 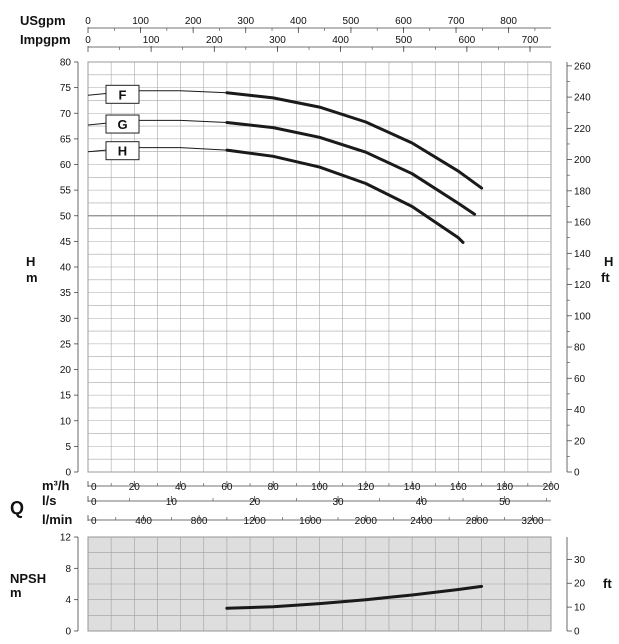 What do you see at coordinates (56, 485) in the screenshot?
I see `m3h-axis-label: m³/h` at bounding box center [56, 485].